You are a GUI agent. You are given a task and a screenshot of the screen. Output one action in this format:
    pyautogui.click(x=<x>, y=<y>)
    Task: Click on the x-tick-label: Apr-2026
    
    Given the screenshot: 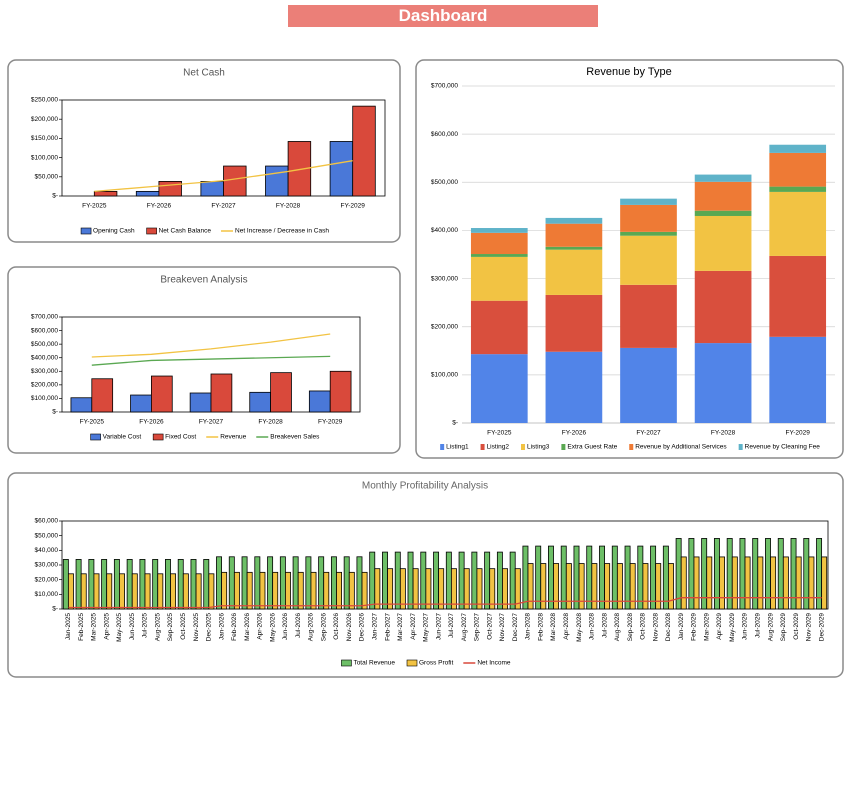 What is the action you would take?
    pyautogui.click(x=260, y=626)
    